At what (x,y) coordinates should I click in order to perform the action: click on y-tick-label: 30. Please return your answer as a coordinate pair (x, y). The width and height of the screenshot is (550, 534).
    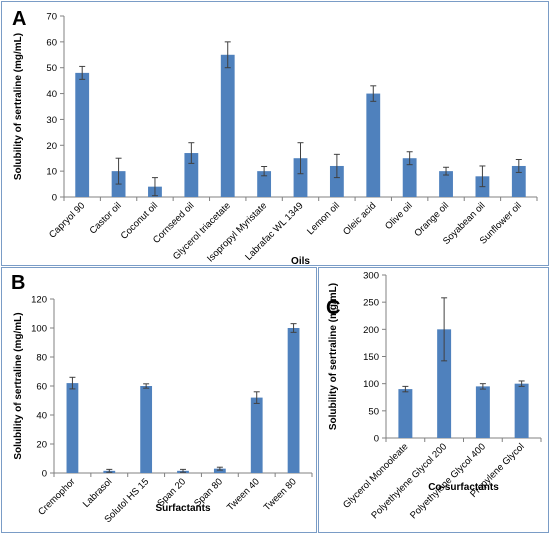
    Looking at the image, I should click on (51, 120).